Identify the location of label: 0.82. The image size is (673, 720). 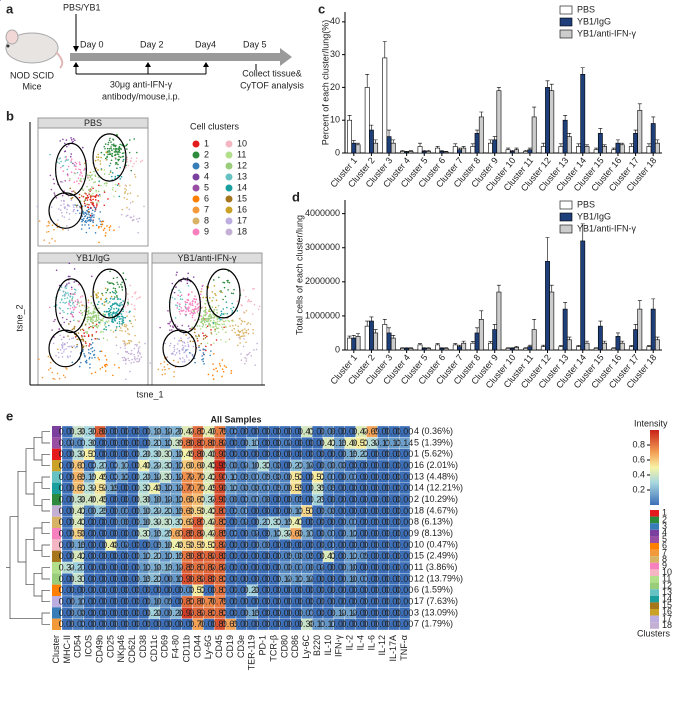
(198, 432).